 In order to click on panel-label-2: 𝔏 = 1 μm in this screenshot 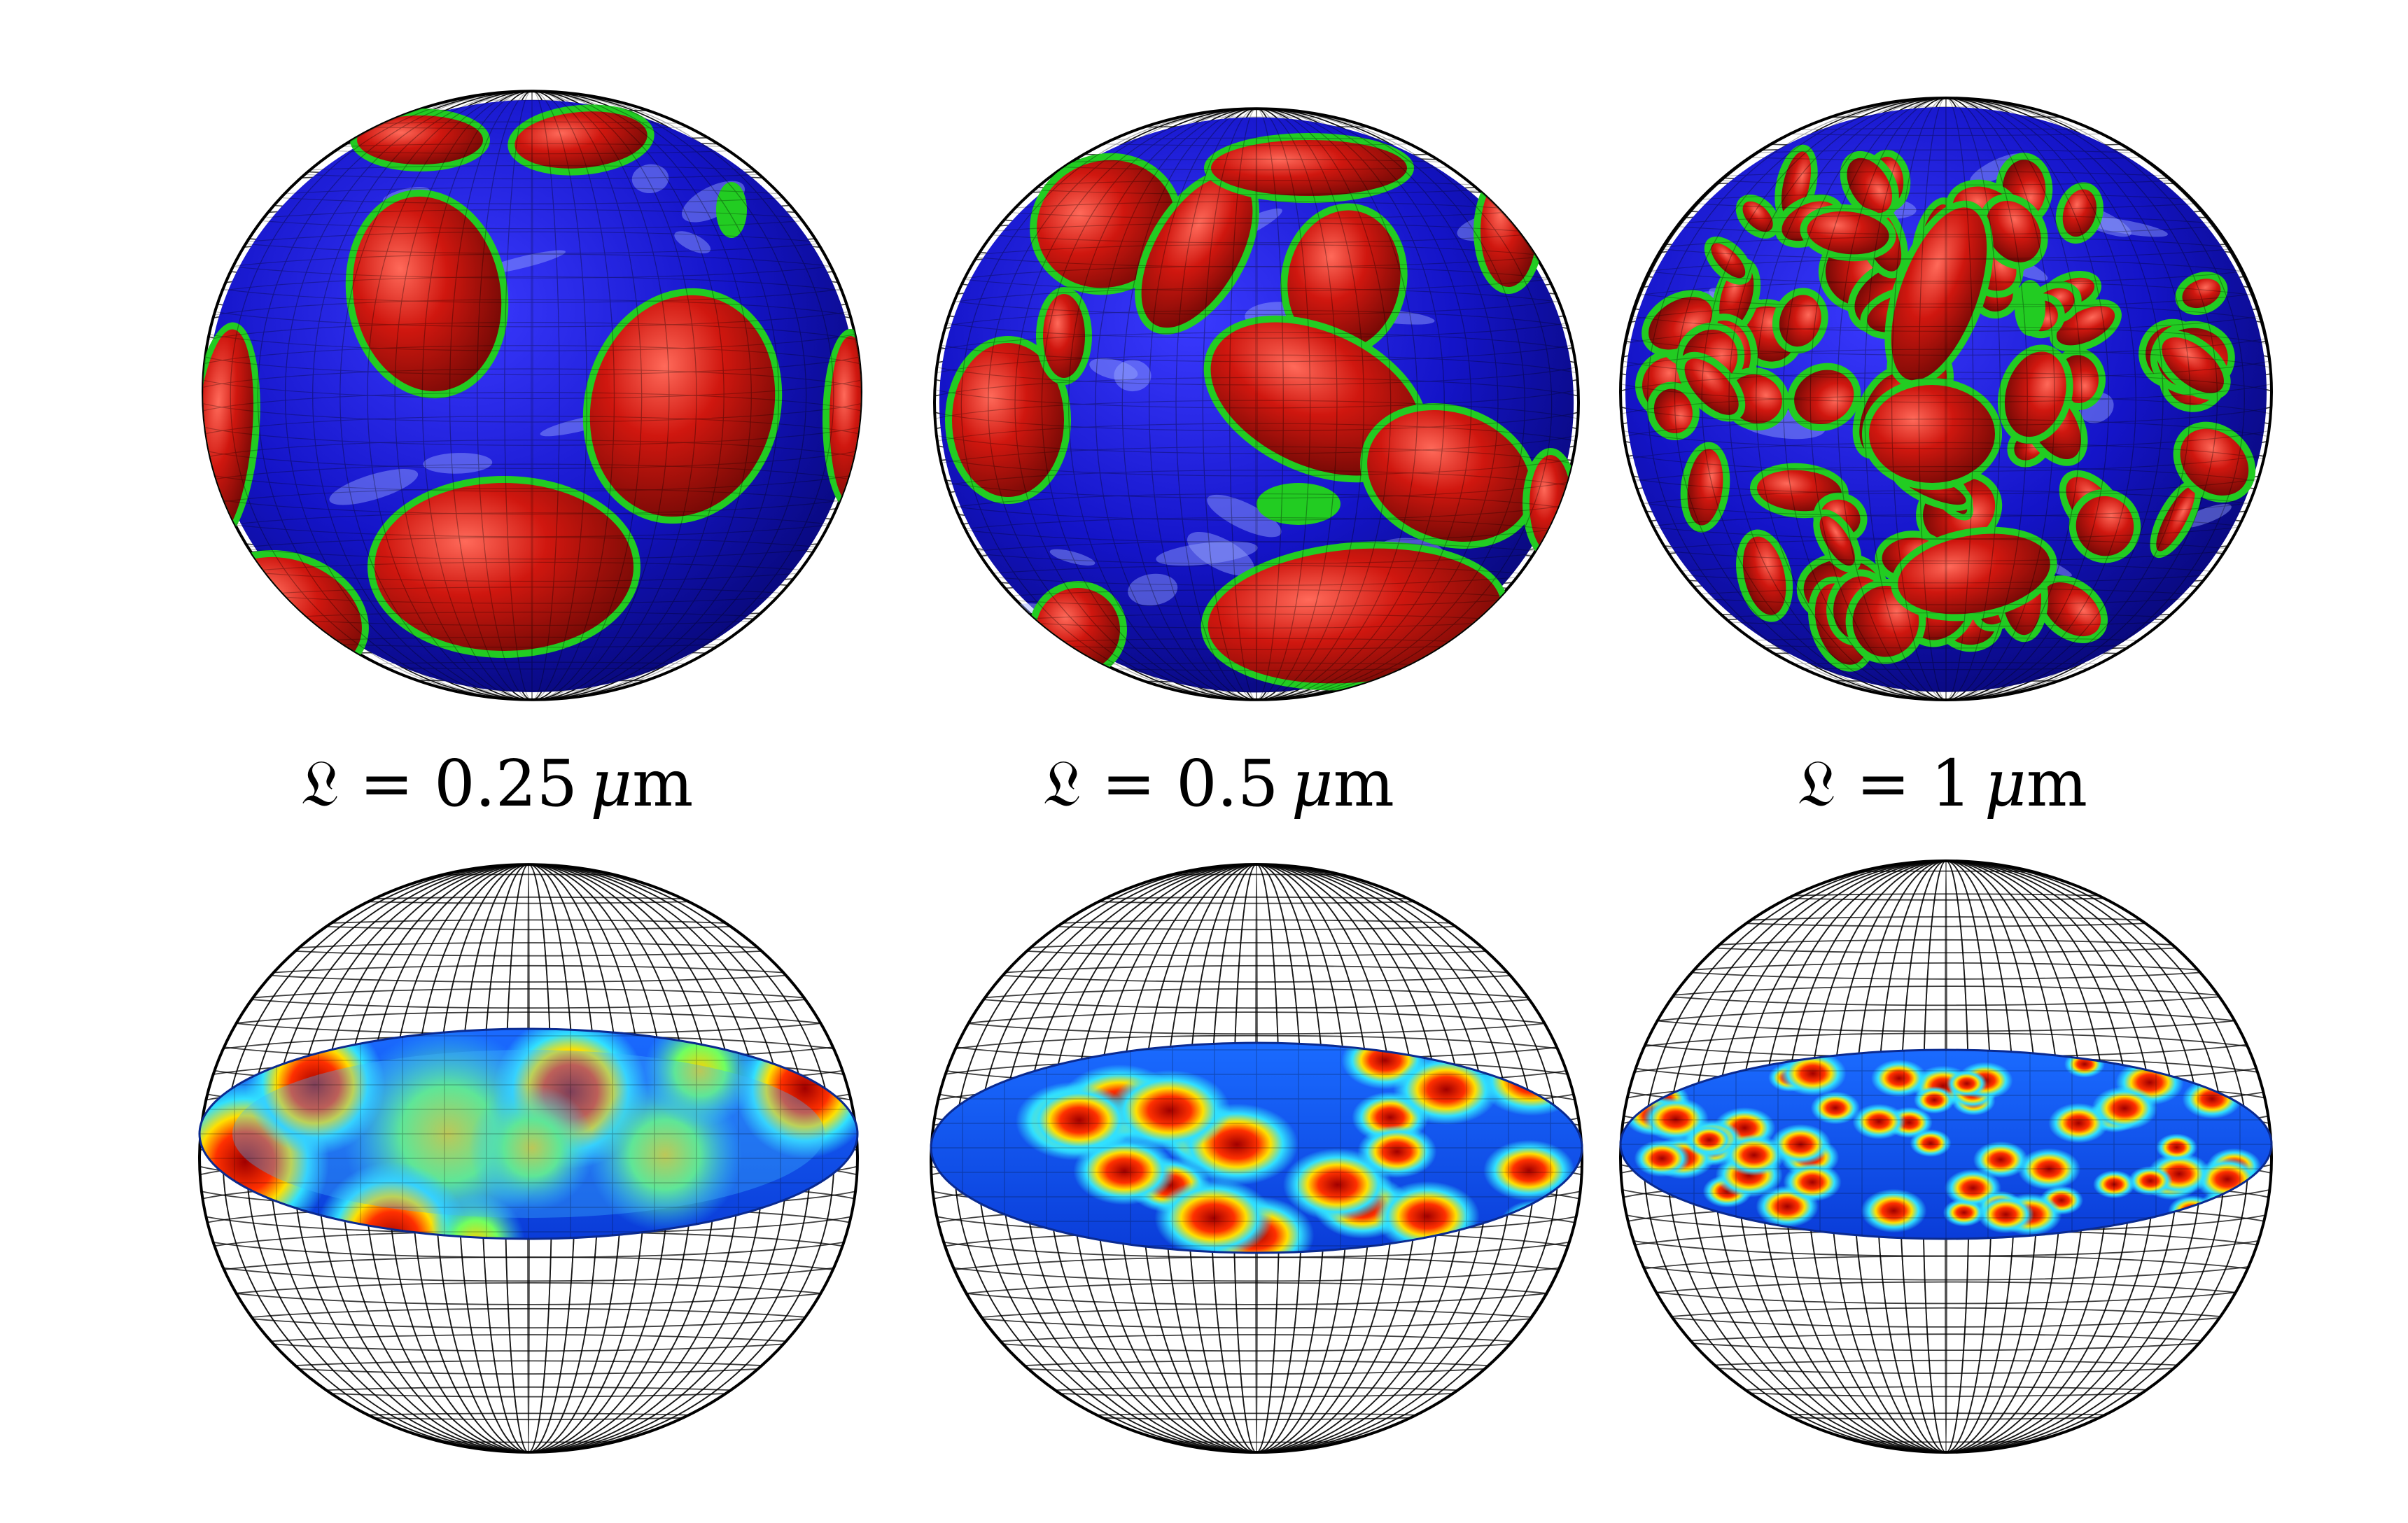, I will do `click(1942, 784)`.